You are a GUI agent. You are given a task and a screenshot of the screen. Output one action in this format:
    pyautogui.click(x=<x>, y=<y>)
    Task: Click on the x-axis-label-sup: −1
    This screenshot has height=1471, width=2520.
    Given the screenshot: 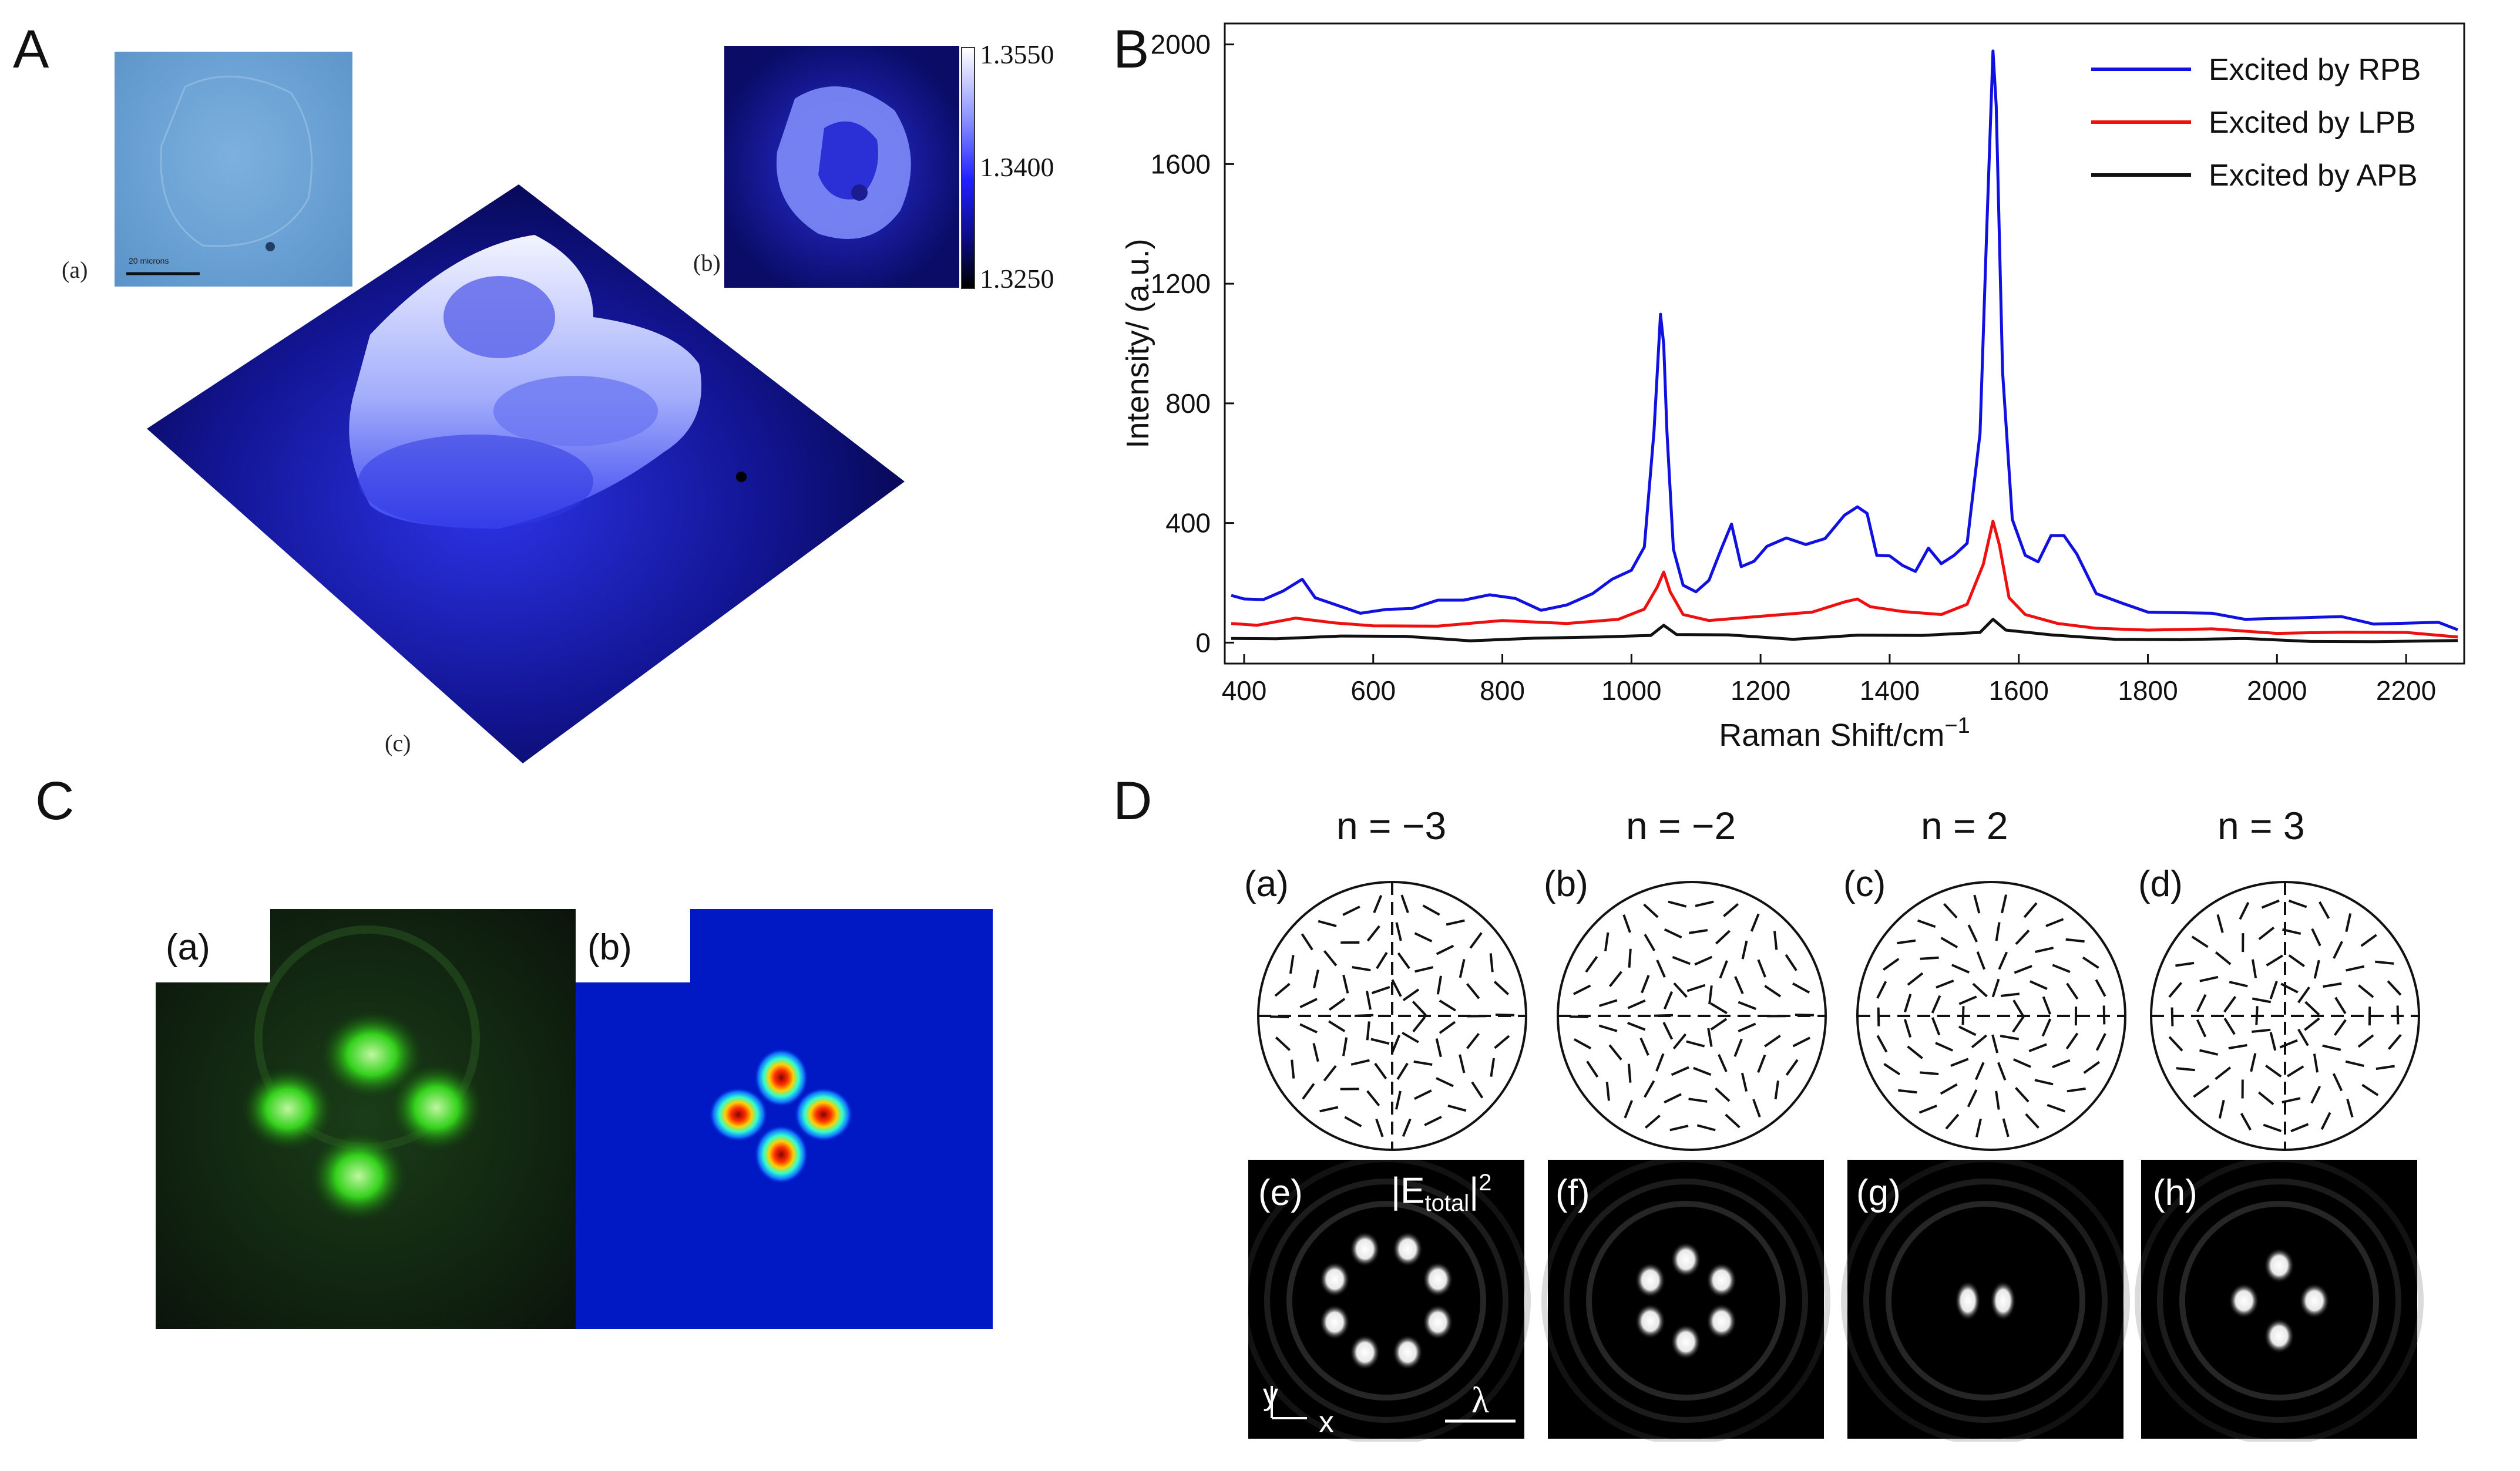 What is the action you would take?
    pyautogui.click(x=1957, y=725)
    